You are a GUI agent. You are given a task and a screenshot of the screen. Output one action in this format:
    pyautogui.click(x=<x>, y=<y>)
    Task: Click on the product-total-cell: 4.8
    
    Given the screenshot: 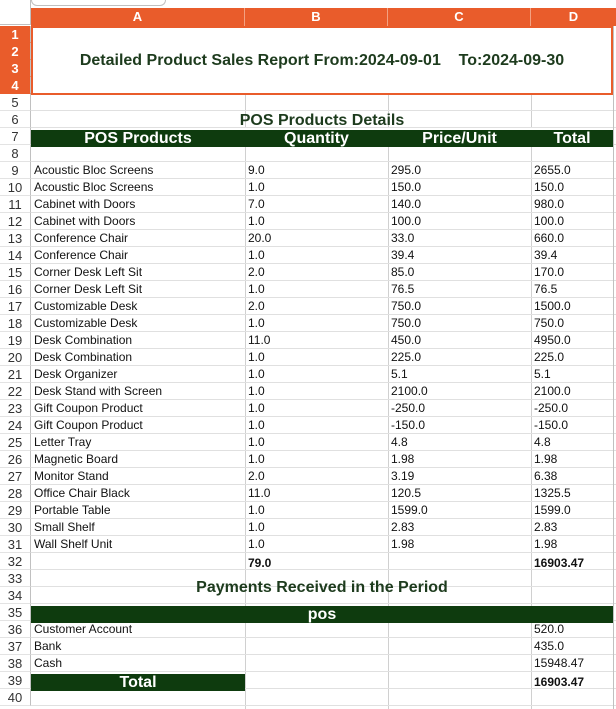 What is the action you would take?
    pyautogui.click(x=542, y=442)
    